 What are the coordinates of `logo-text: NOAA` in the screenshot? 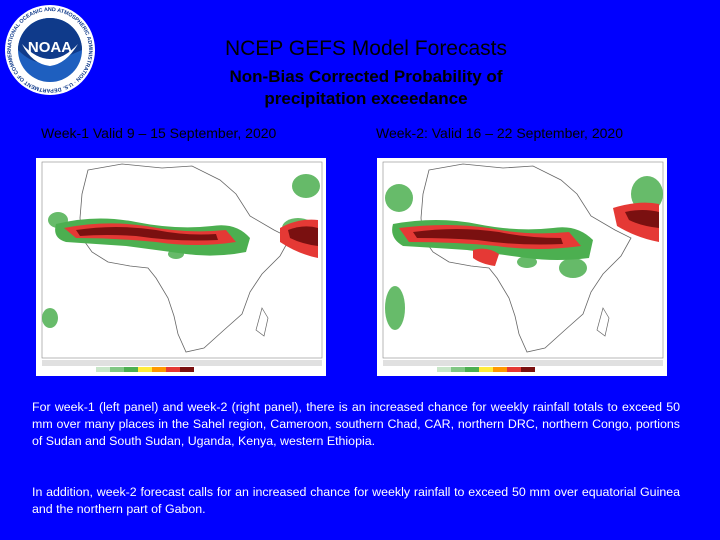 It's located at (50, 47).